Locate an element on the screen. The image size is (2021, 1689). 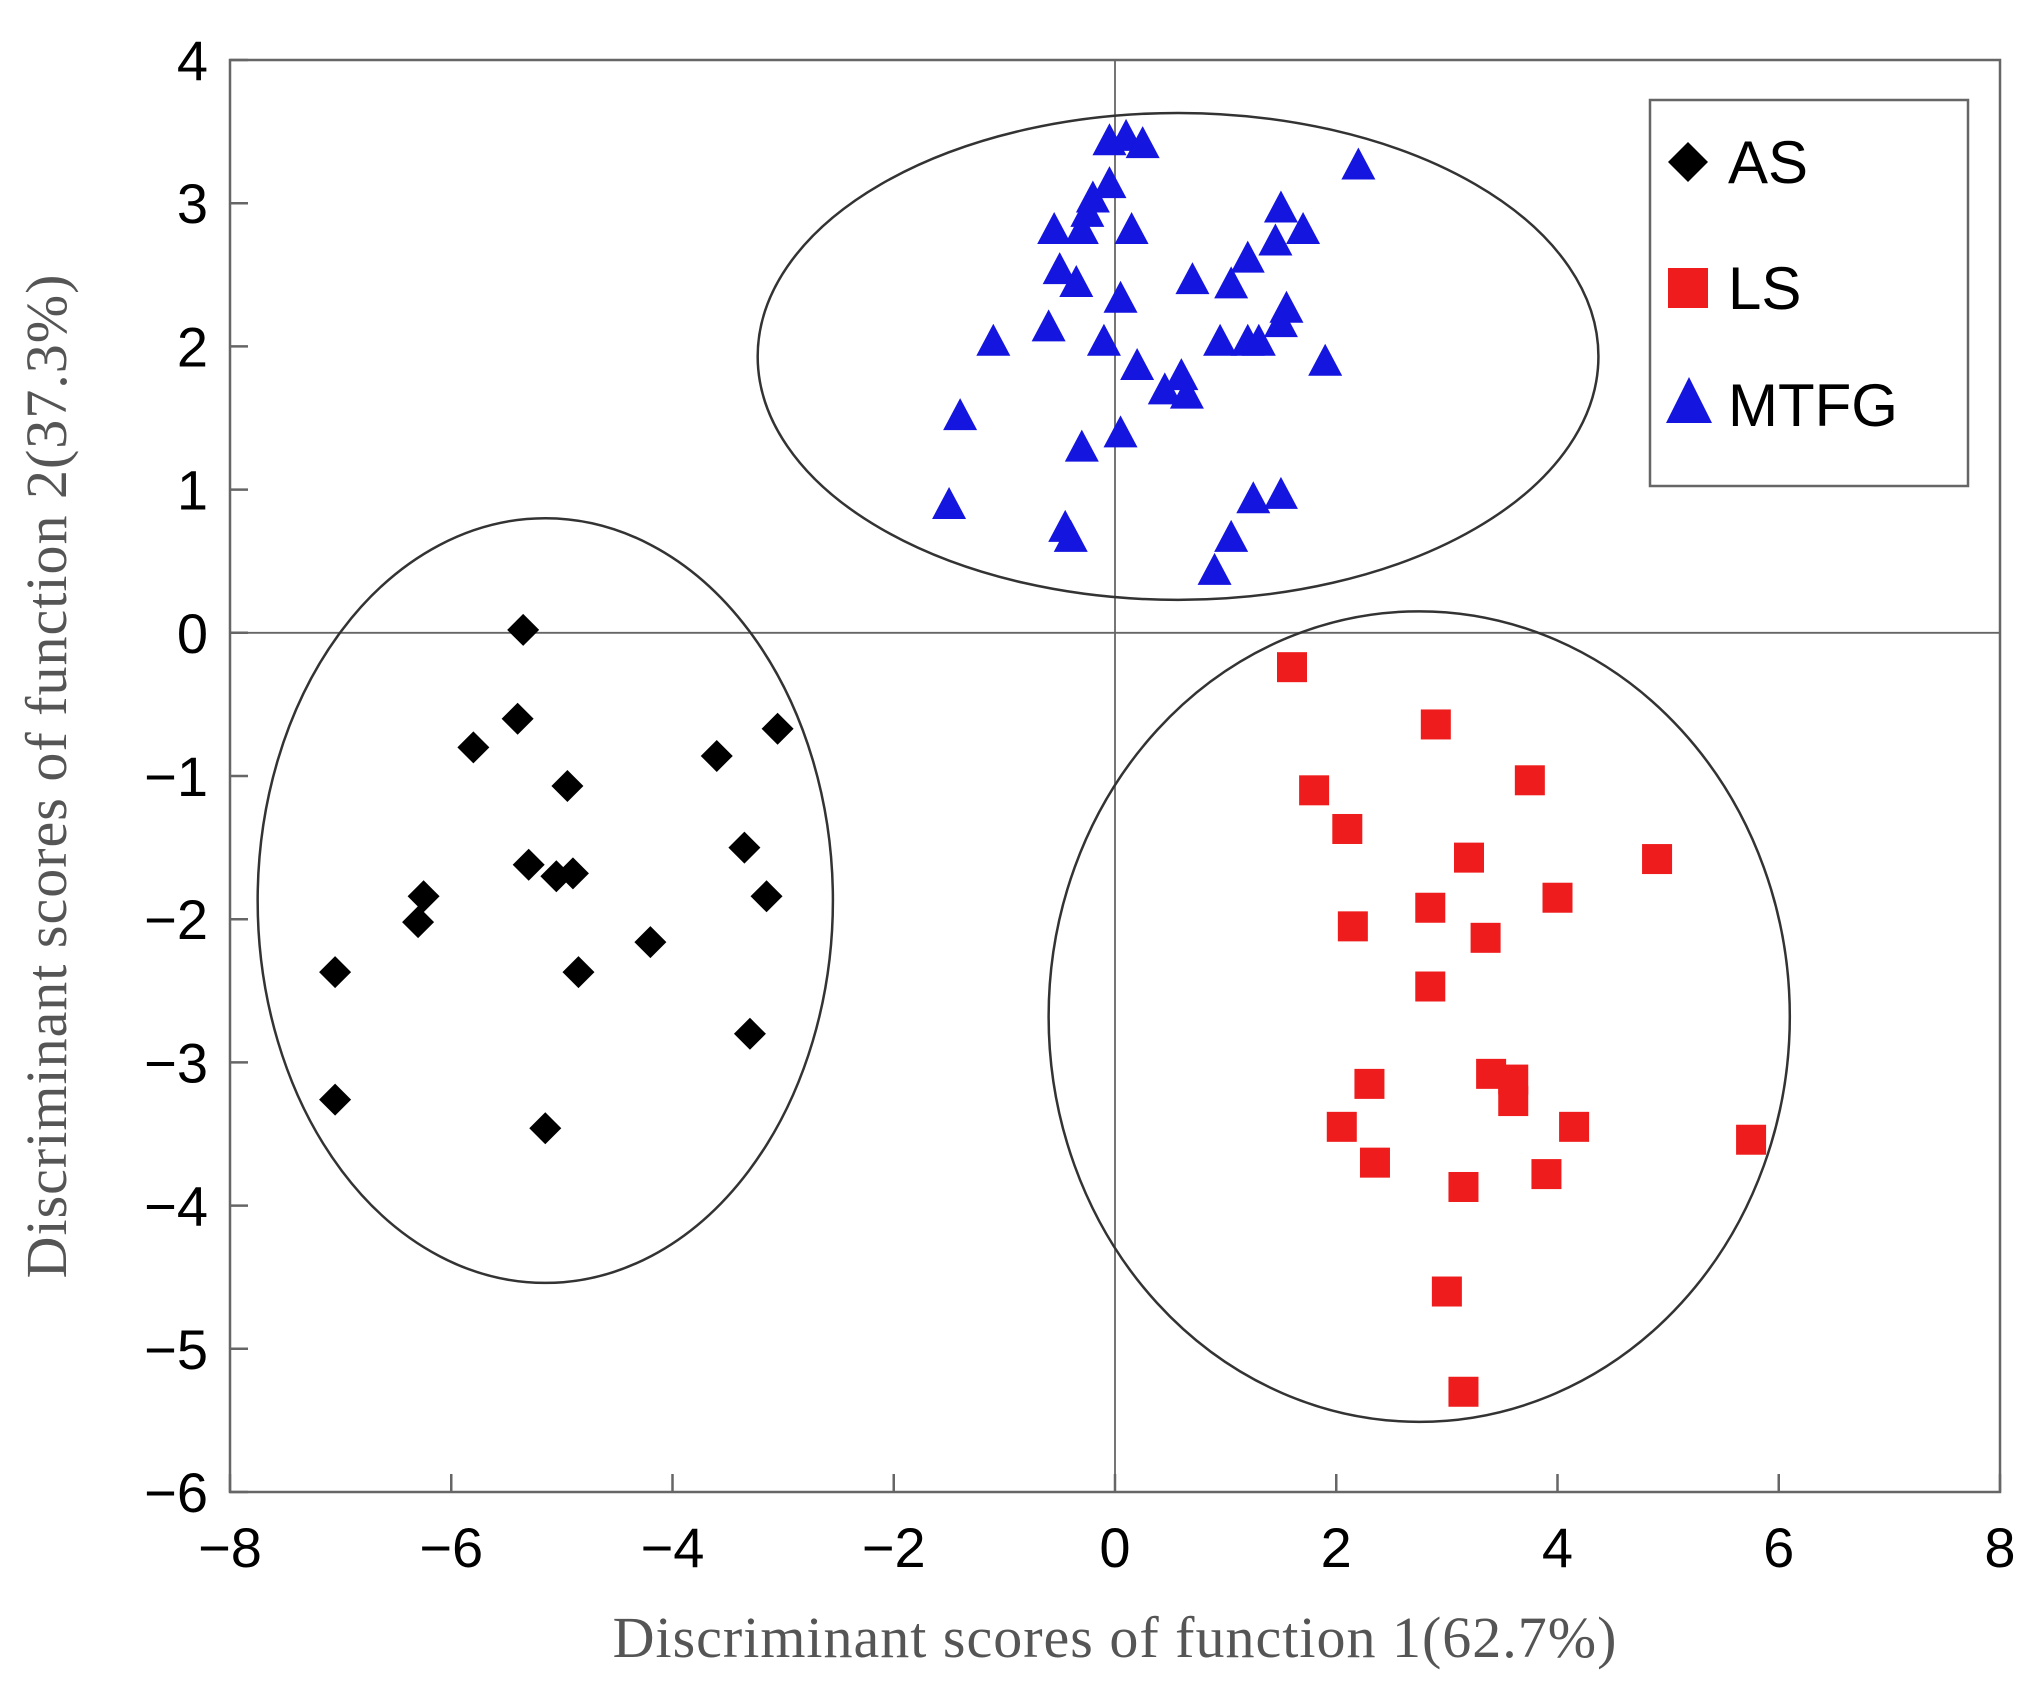
series-as is located at coordinates (556, 879).